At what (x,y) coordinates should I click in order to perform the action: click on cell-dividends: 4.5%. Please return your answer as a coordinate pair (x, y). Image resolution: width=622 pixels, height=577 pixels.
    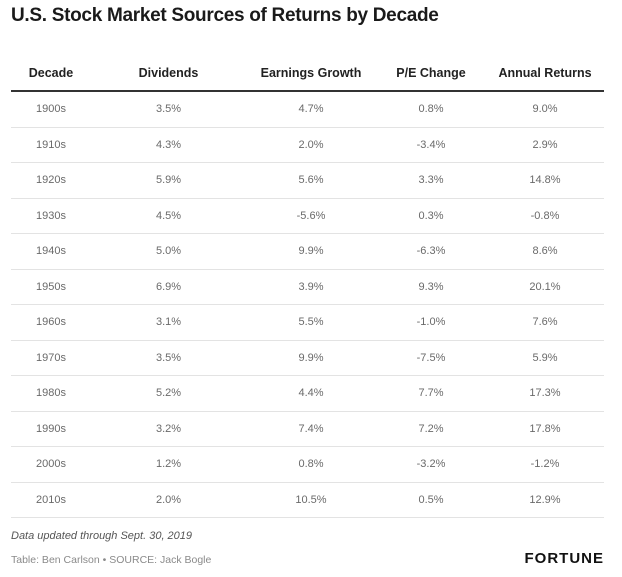
    Looking at the image, I should click on (168, 215).